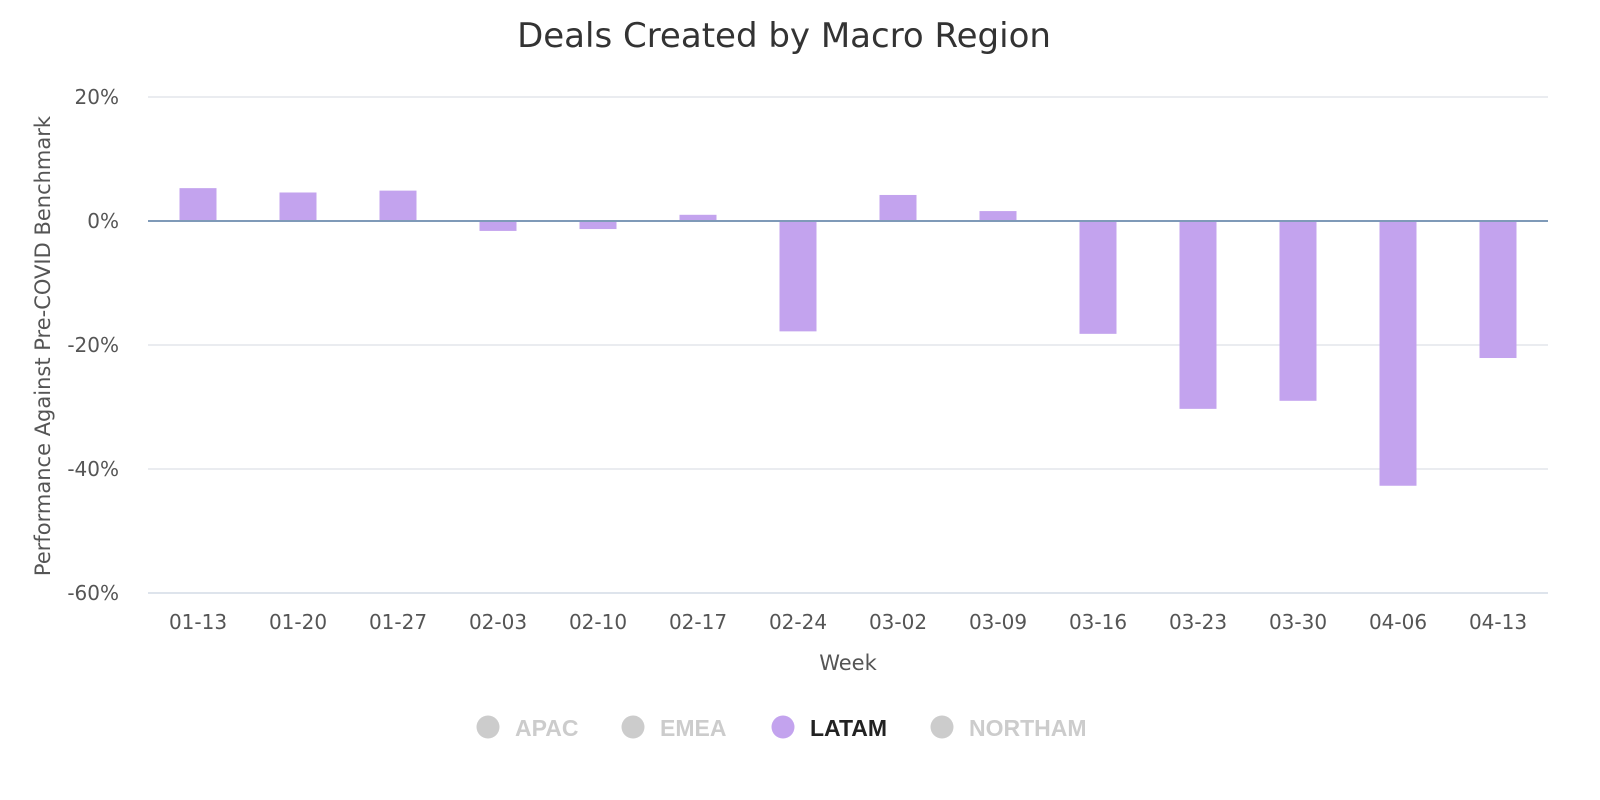 The image size is (1600, 800). What do you see at coordinates (784, 36) in the screenshot?
I see `chart-title: Deals Created by Macro Region` at bounding box center [784, 36].